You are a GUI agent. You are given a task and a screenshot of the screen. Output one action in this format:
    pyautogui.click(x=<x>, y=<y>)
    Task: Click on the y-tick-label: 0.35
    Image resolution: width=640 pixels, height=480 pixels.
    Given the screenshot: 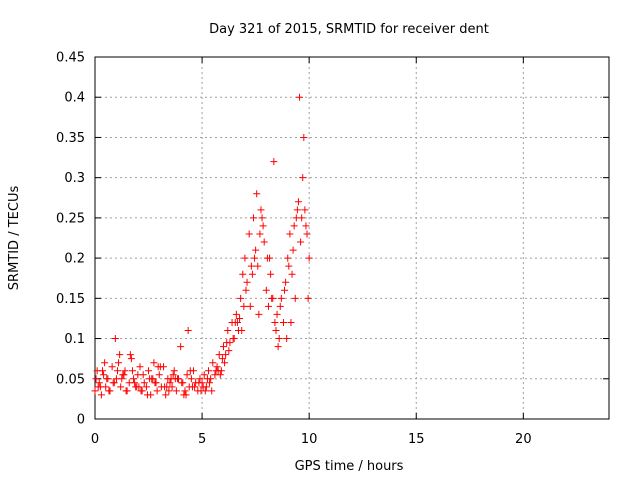 What is the action you would take?
    pyautogui.click(x=70, y=138)
    